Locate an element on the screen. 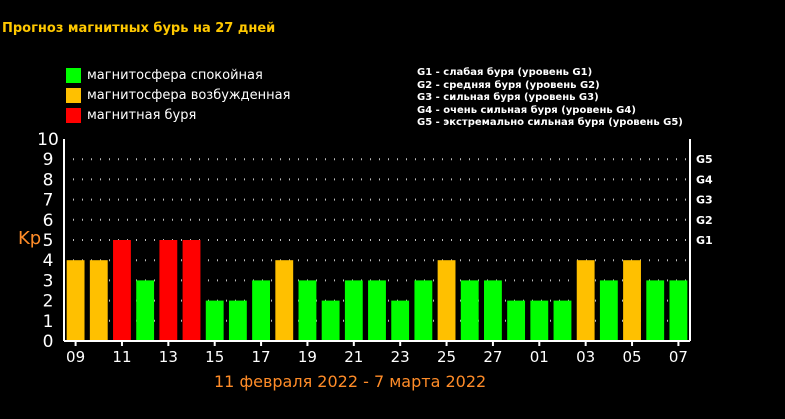  x-tick-label: 27 is located at coordinates (492, 357).